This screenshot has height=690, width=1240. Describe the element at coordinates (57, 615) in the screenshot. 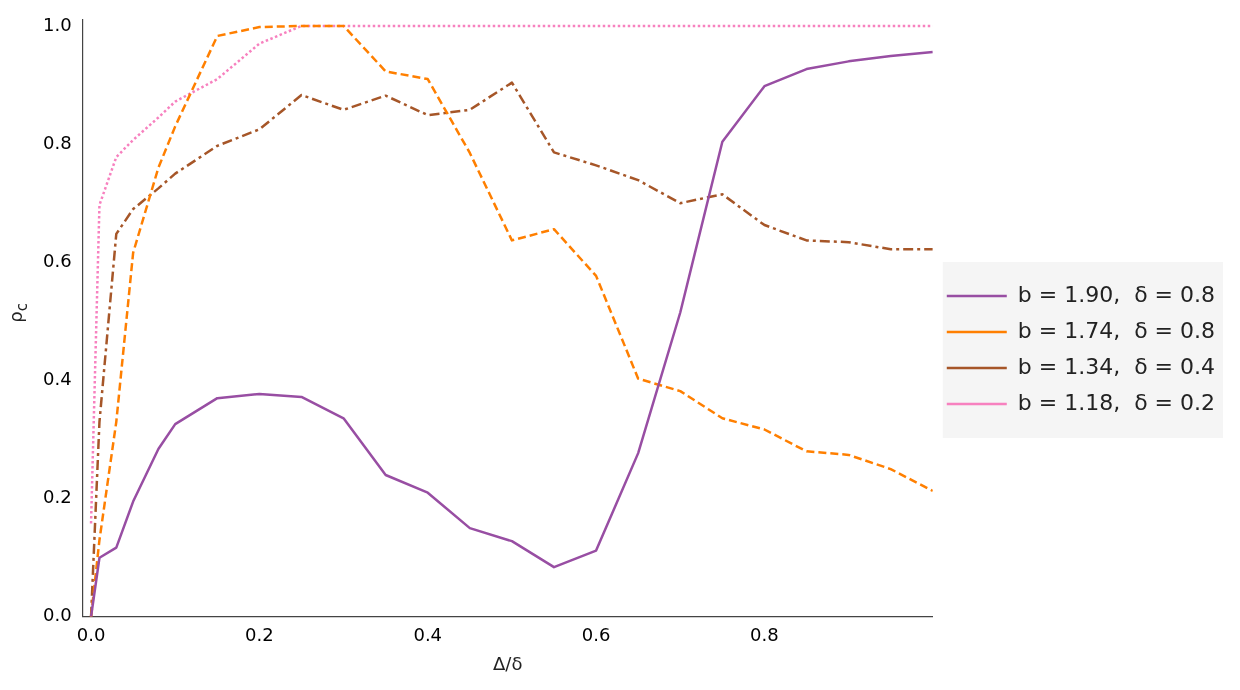

I see `y-tick-label: 0.0` at that location.